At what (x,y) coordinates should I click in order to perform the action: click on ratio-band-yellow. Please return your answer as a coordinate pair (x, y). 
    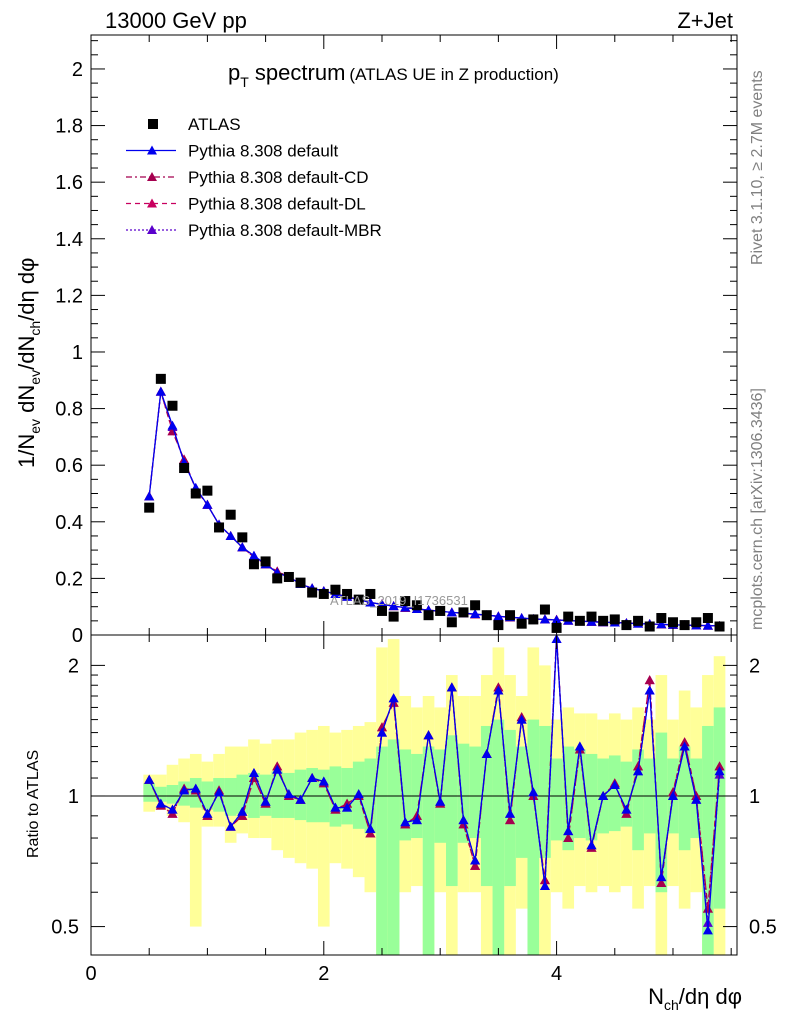
    Looking at the image, I should click on (323, 826).